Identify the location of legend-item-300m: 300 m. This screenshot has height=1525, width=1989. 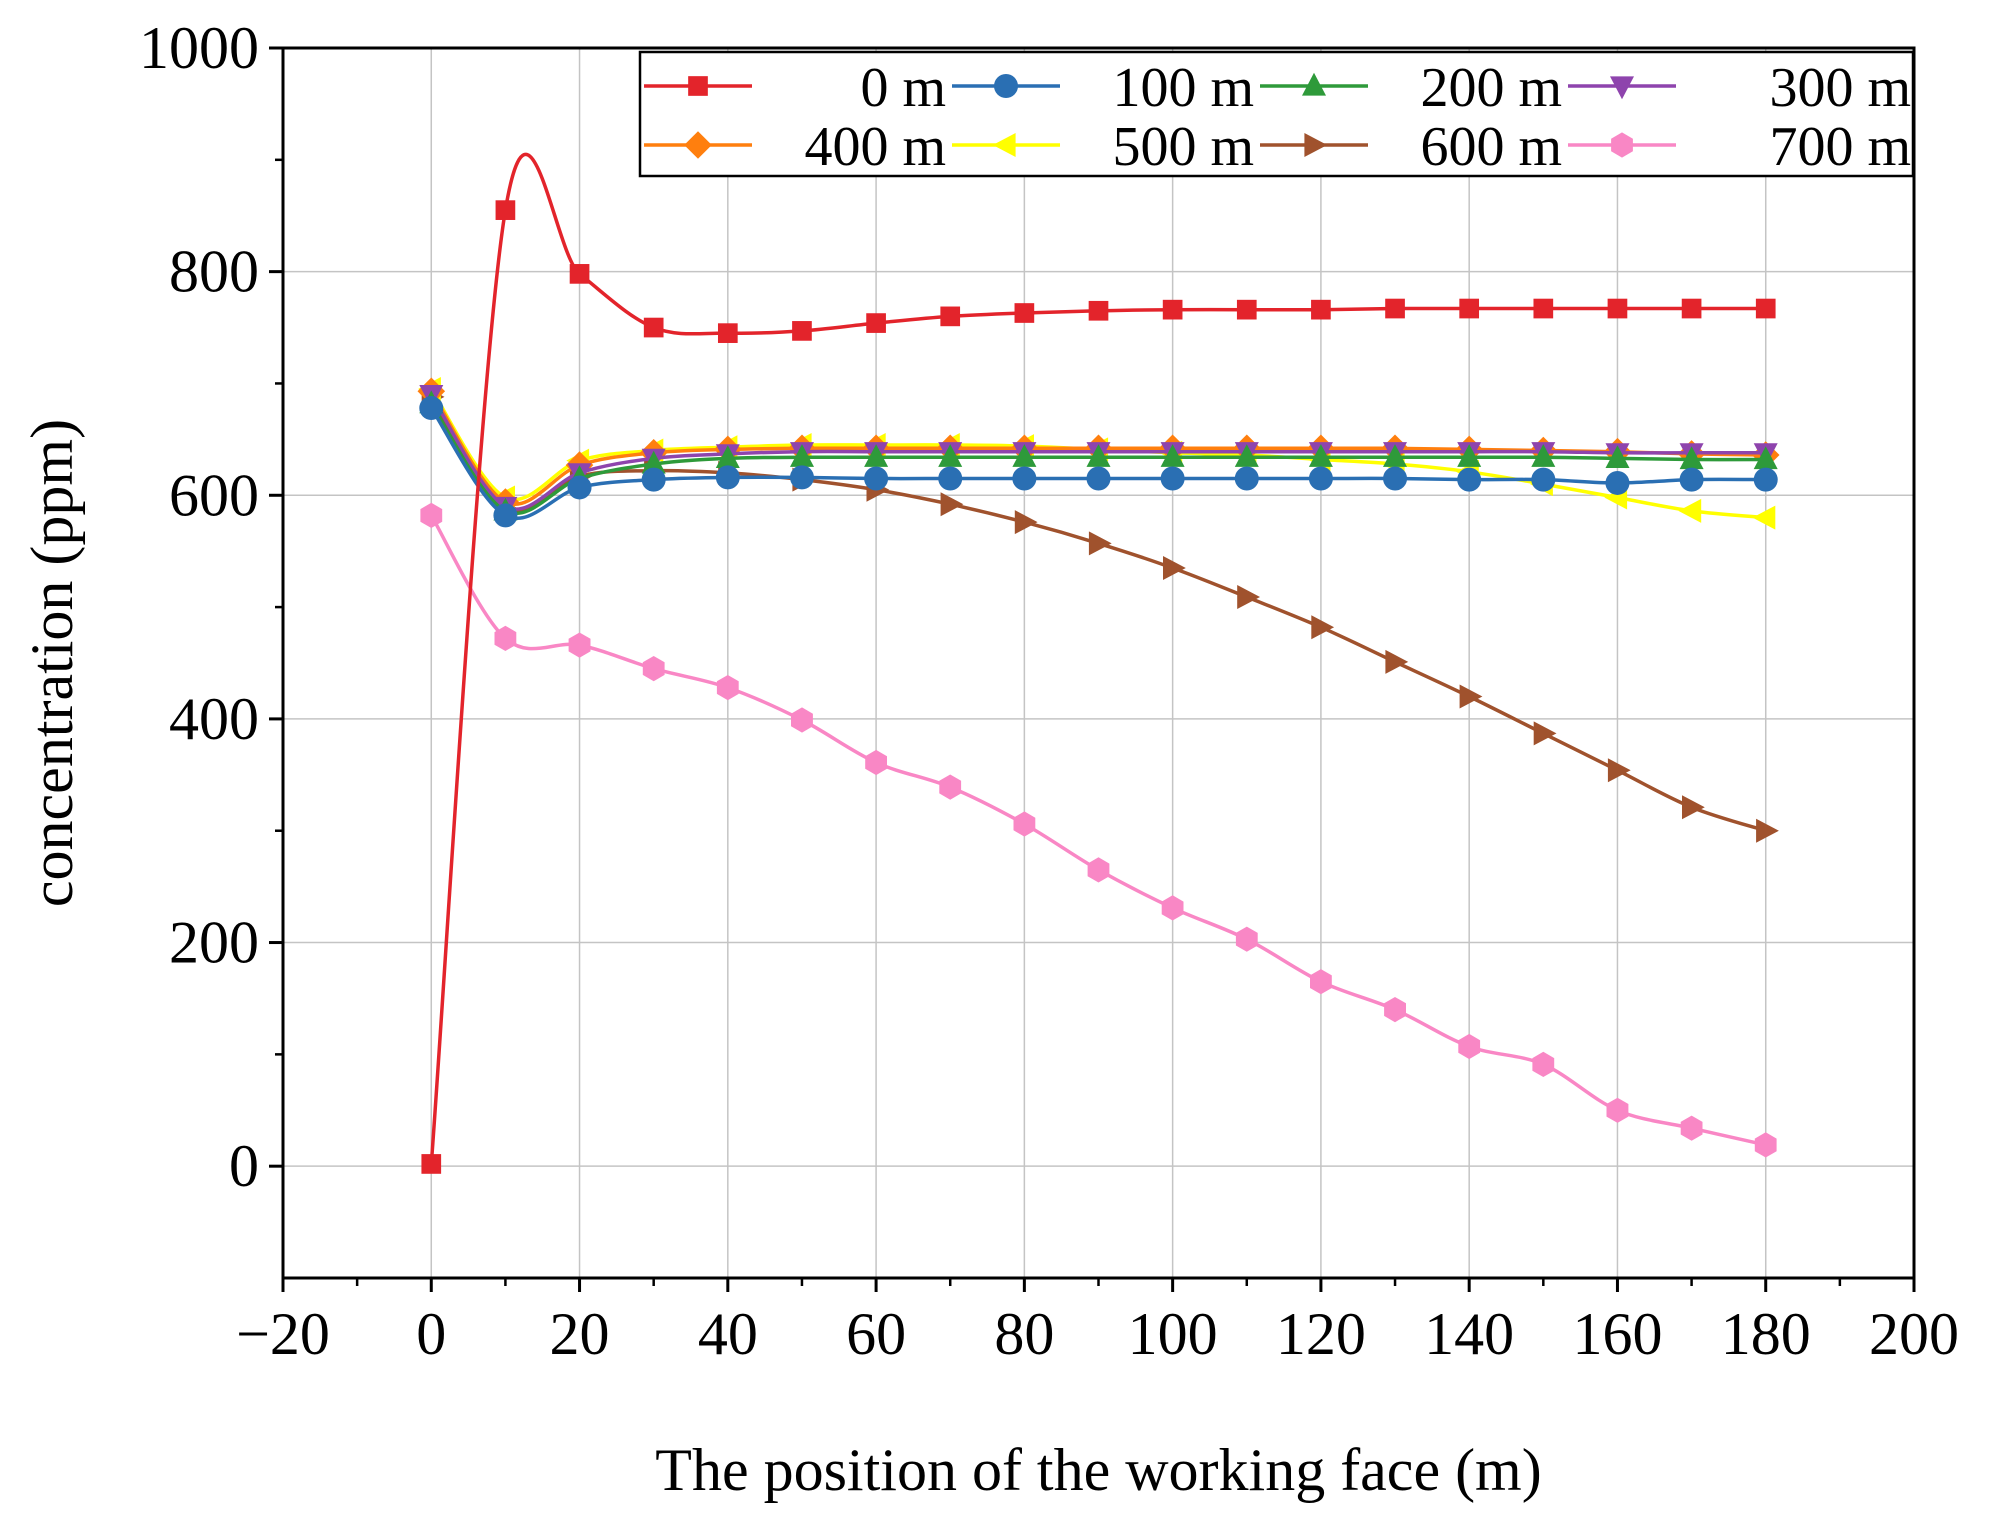
(1739, 88).